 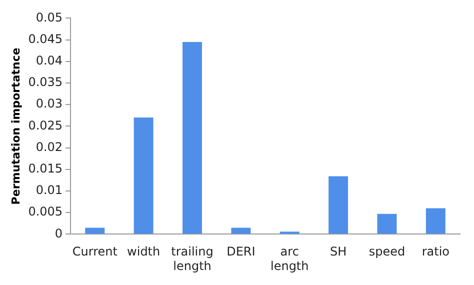 What do you see at coordinates (192, 258) in the screenshot?
I see `x-tick-label: trailing length` at bounding box center [192, 258].